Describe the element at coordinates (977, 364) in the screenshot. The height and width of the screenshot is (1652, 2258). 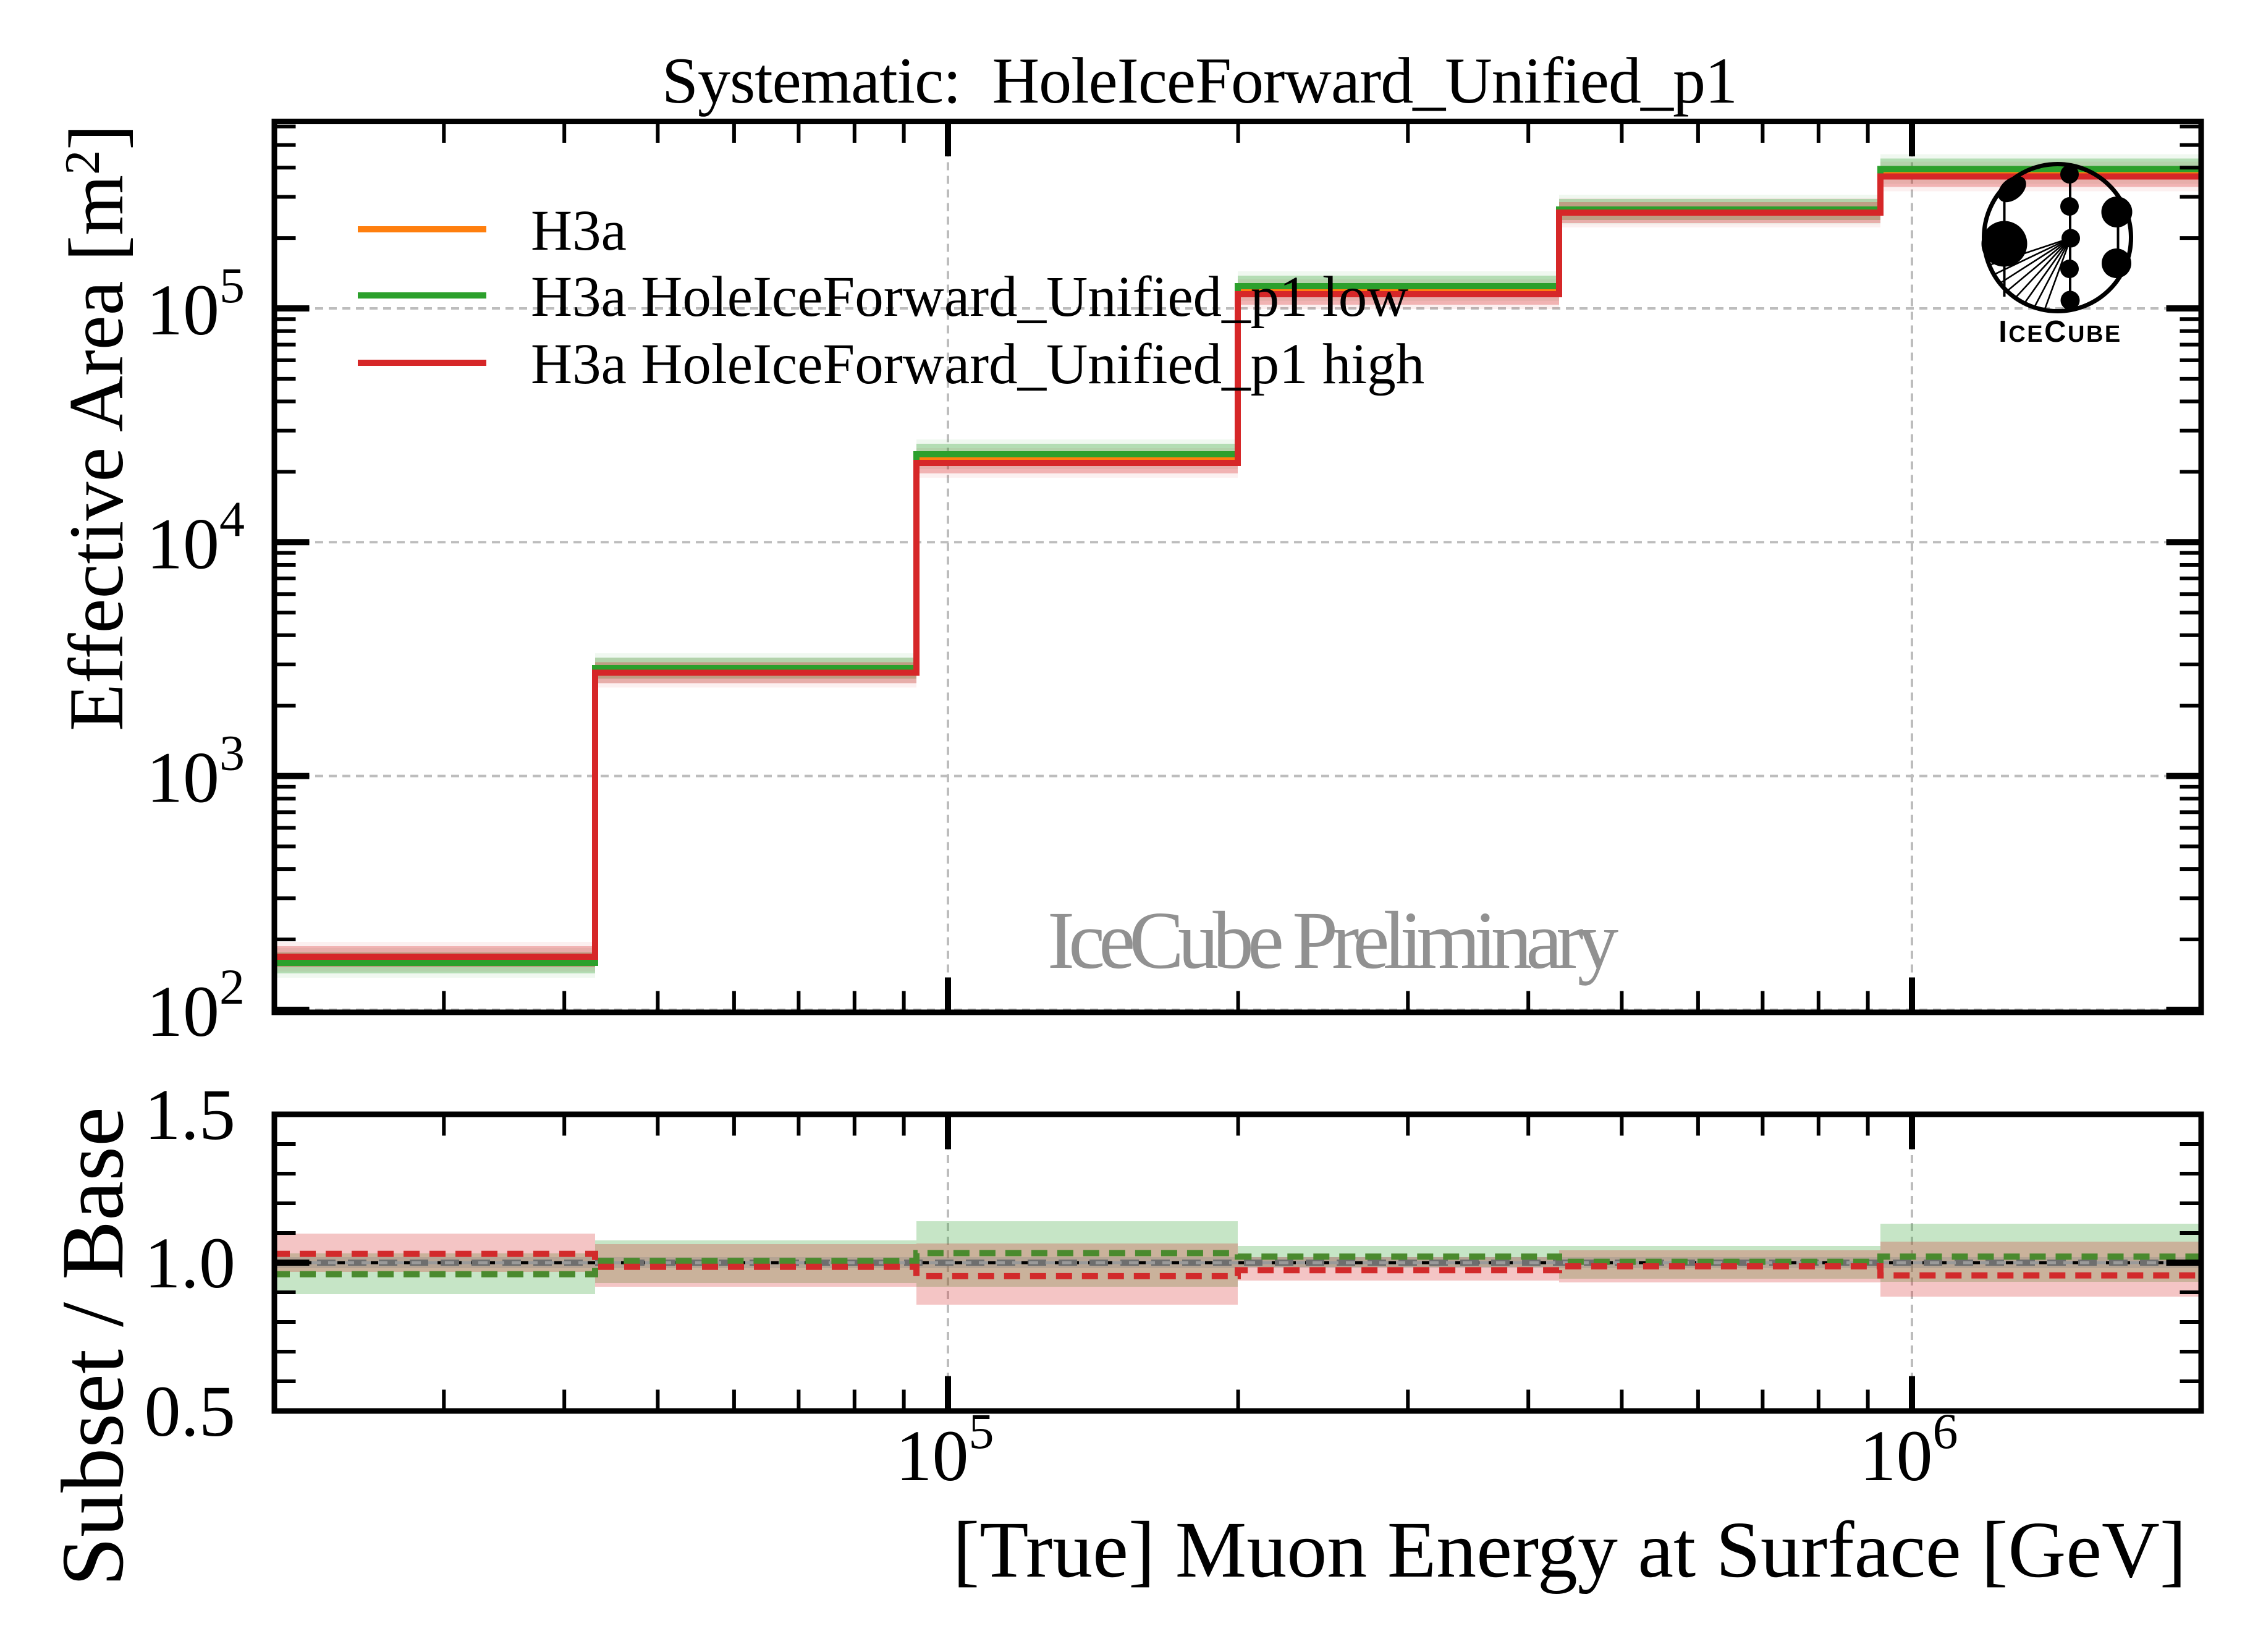
I see `svg-text:H3a HoleIceForward_Unified_p1: H3a HoleIceForward_Unified_p1 high` at that location.